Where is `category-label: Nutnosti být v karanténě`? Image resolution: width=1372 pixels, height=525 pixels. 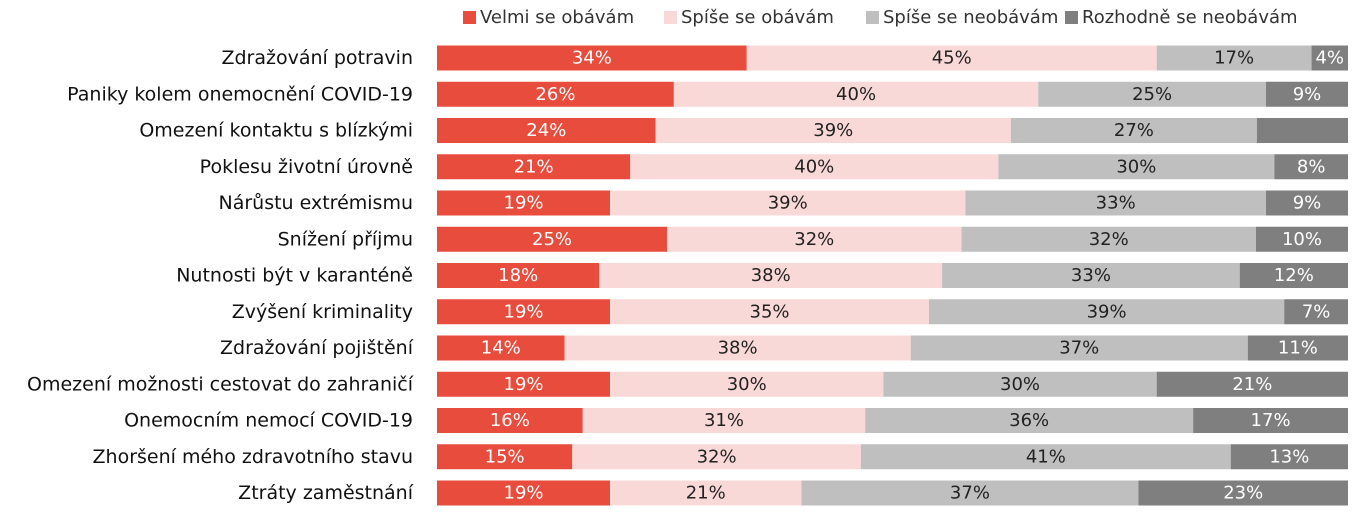 category-label: Nutnosti být v karanténě is located at coordinates (294, 276).